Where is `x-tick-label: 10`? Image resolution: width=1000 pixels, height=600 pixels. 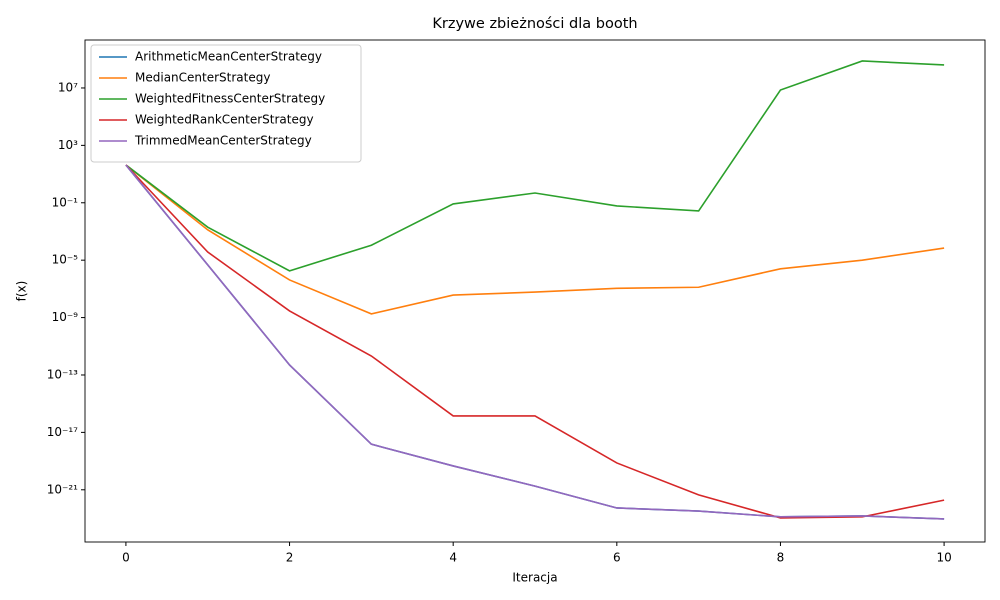 x-tick-label: 10 is located at coordinates (943, 558).